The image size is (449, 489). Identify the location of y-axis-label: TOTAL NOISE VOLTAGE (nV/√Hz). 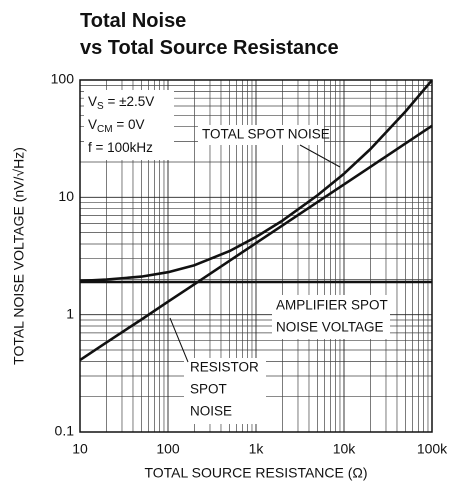
(19, 256).